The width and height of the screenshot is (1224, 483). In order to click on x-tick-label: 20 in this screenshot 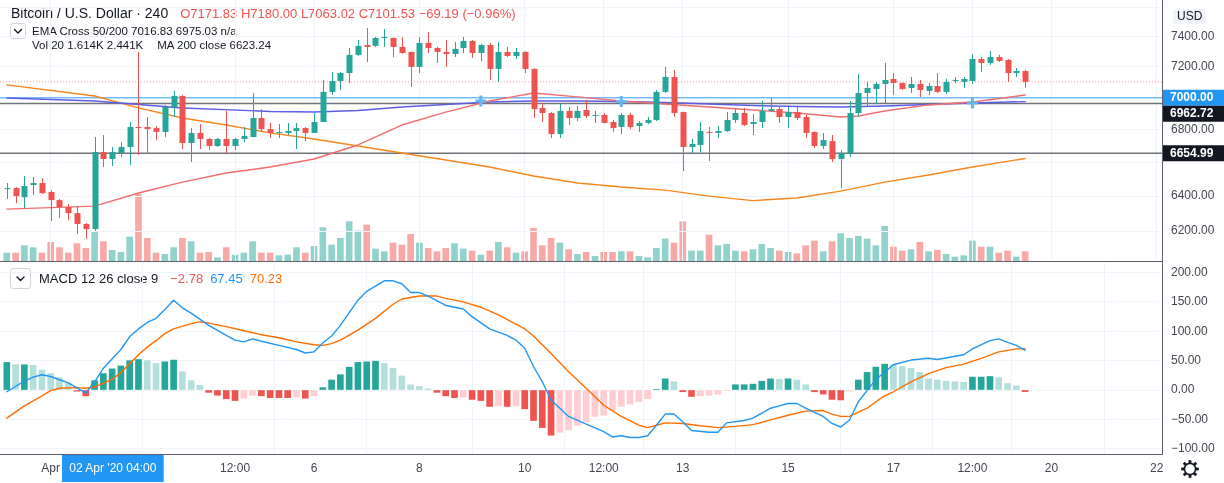, I will do `click(1051, 467)`.